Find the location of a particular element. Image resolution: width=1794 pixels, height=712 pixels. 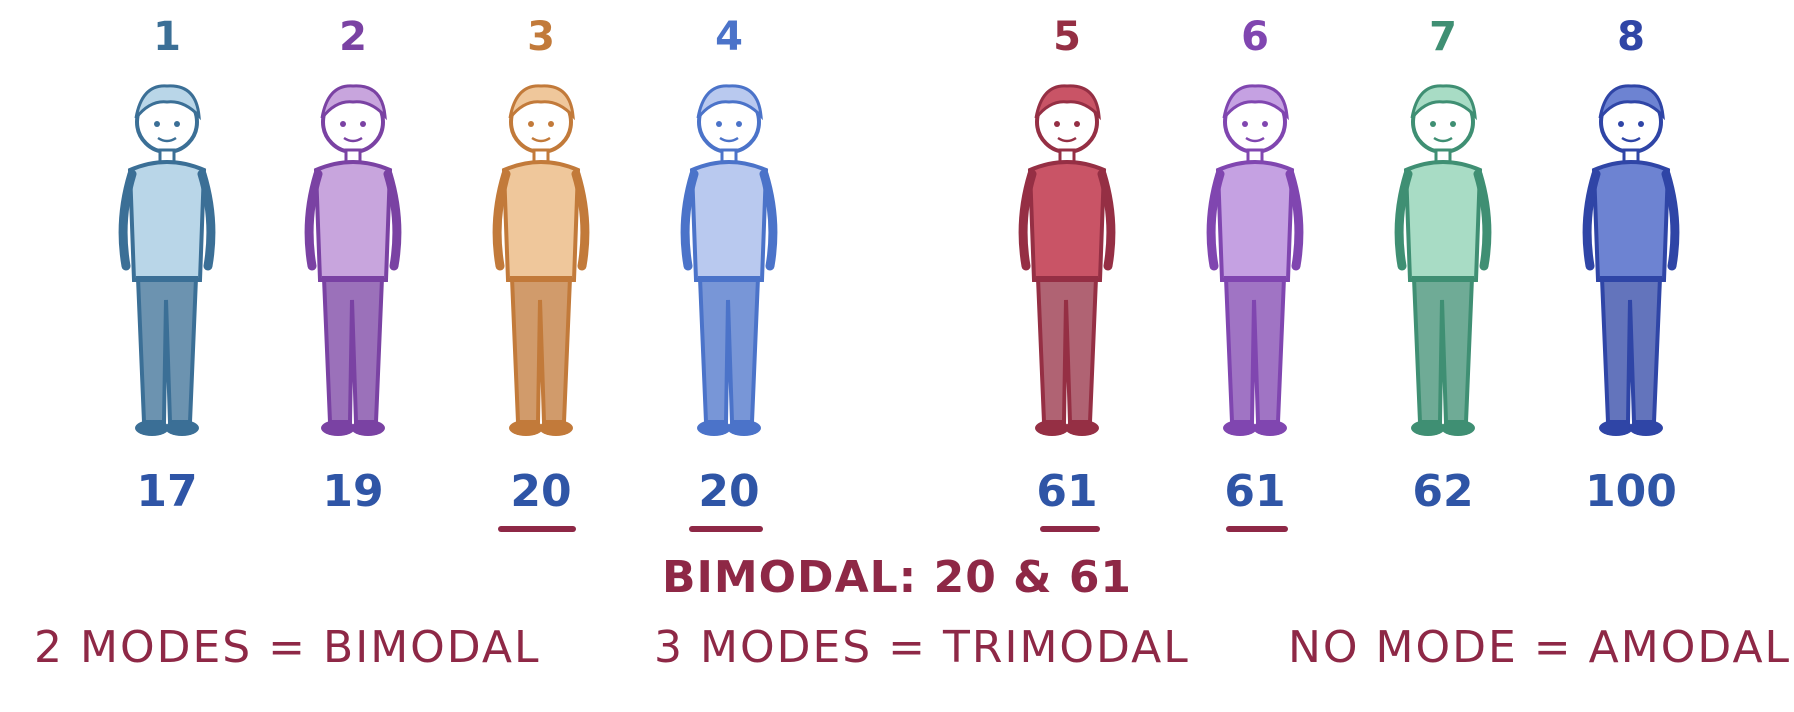

person-1: 1 17 is located at coordinates (167, 270).